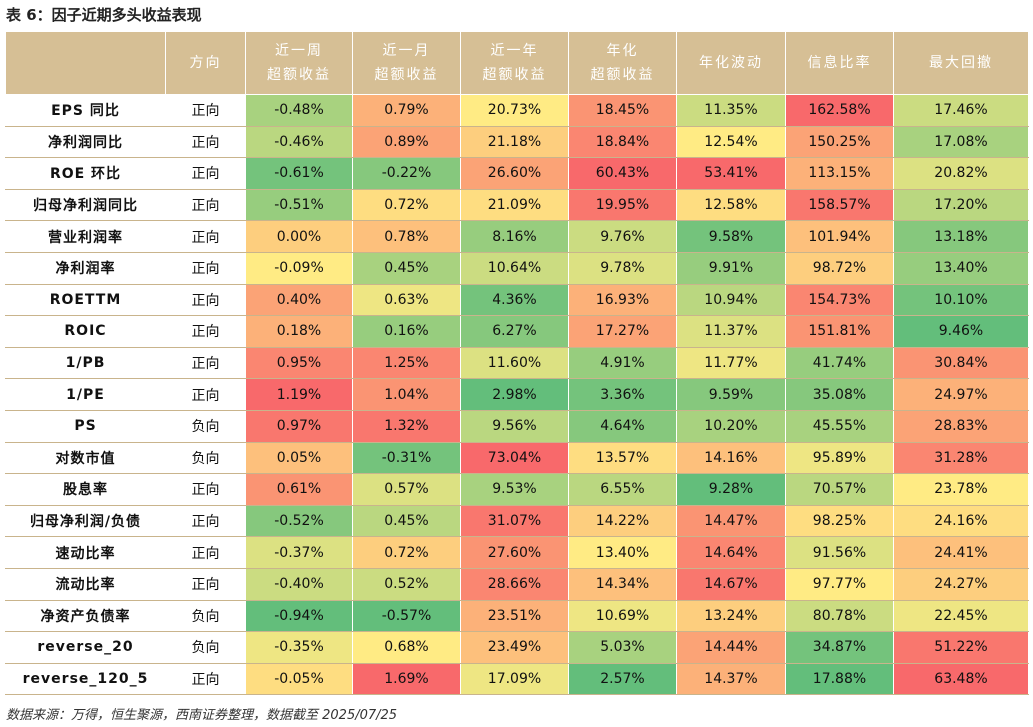 The image size is (1033, 727). What do you see at coordinates (731, 552) in the screenshot?
I see `value-cell: 14.64%` at bounding box center [731, 552].